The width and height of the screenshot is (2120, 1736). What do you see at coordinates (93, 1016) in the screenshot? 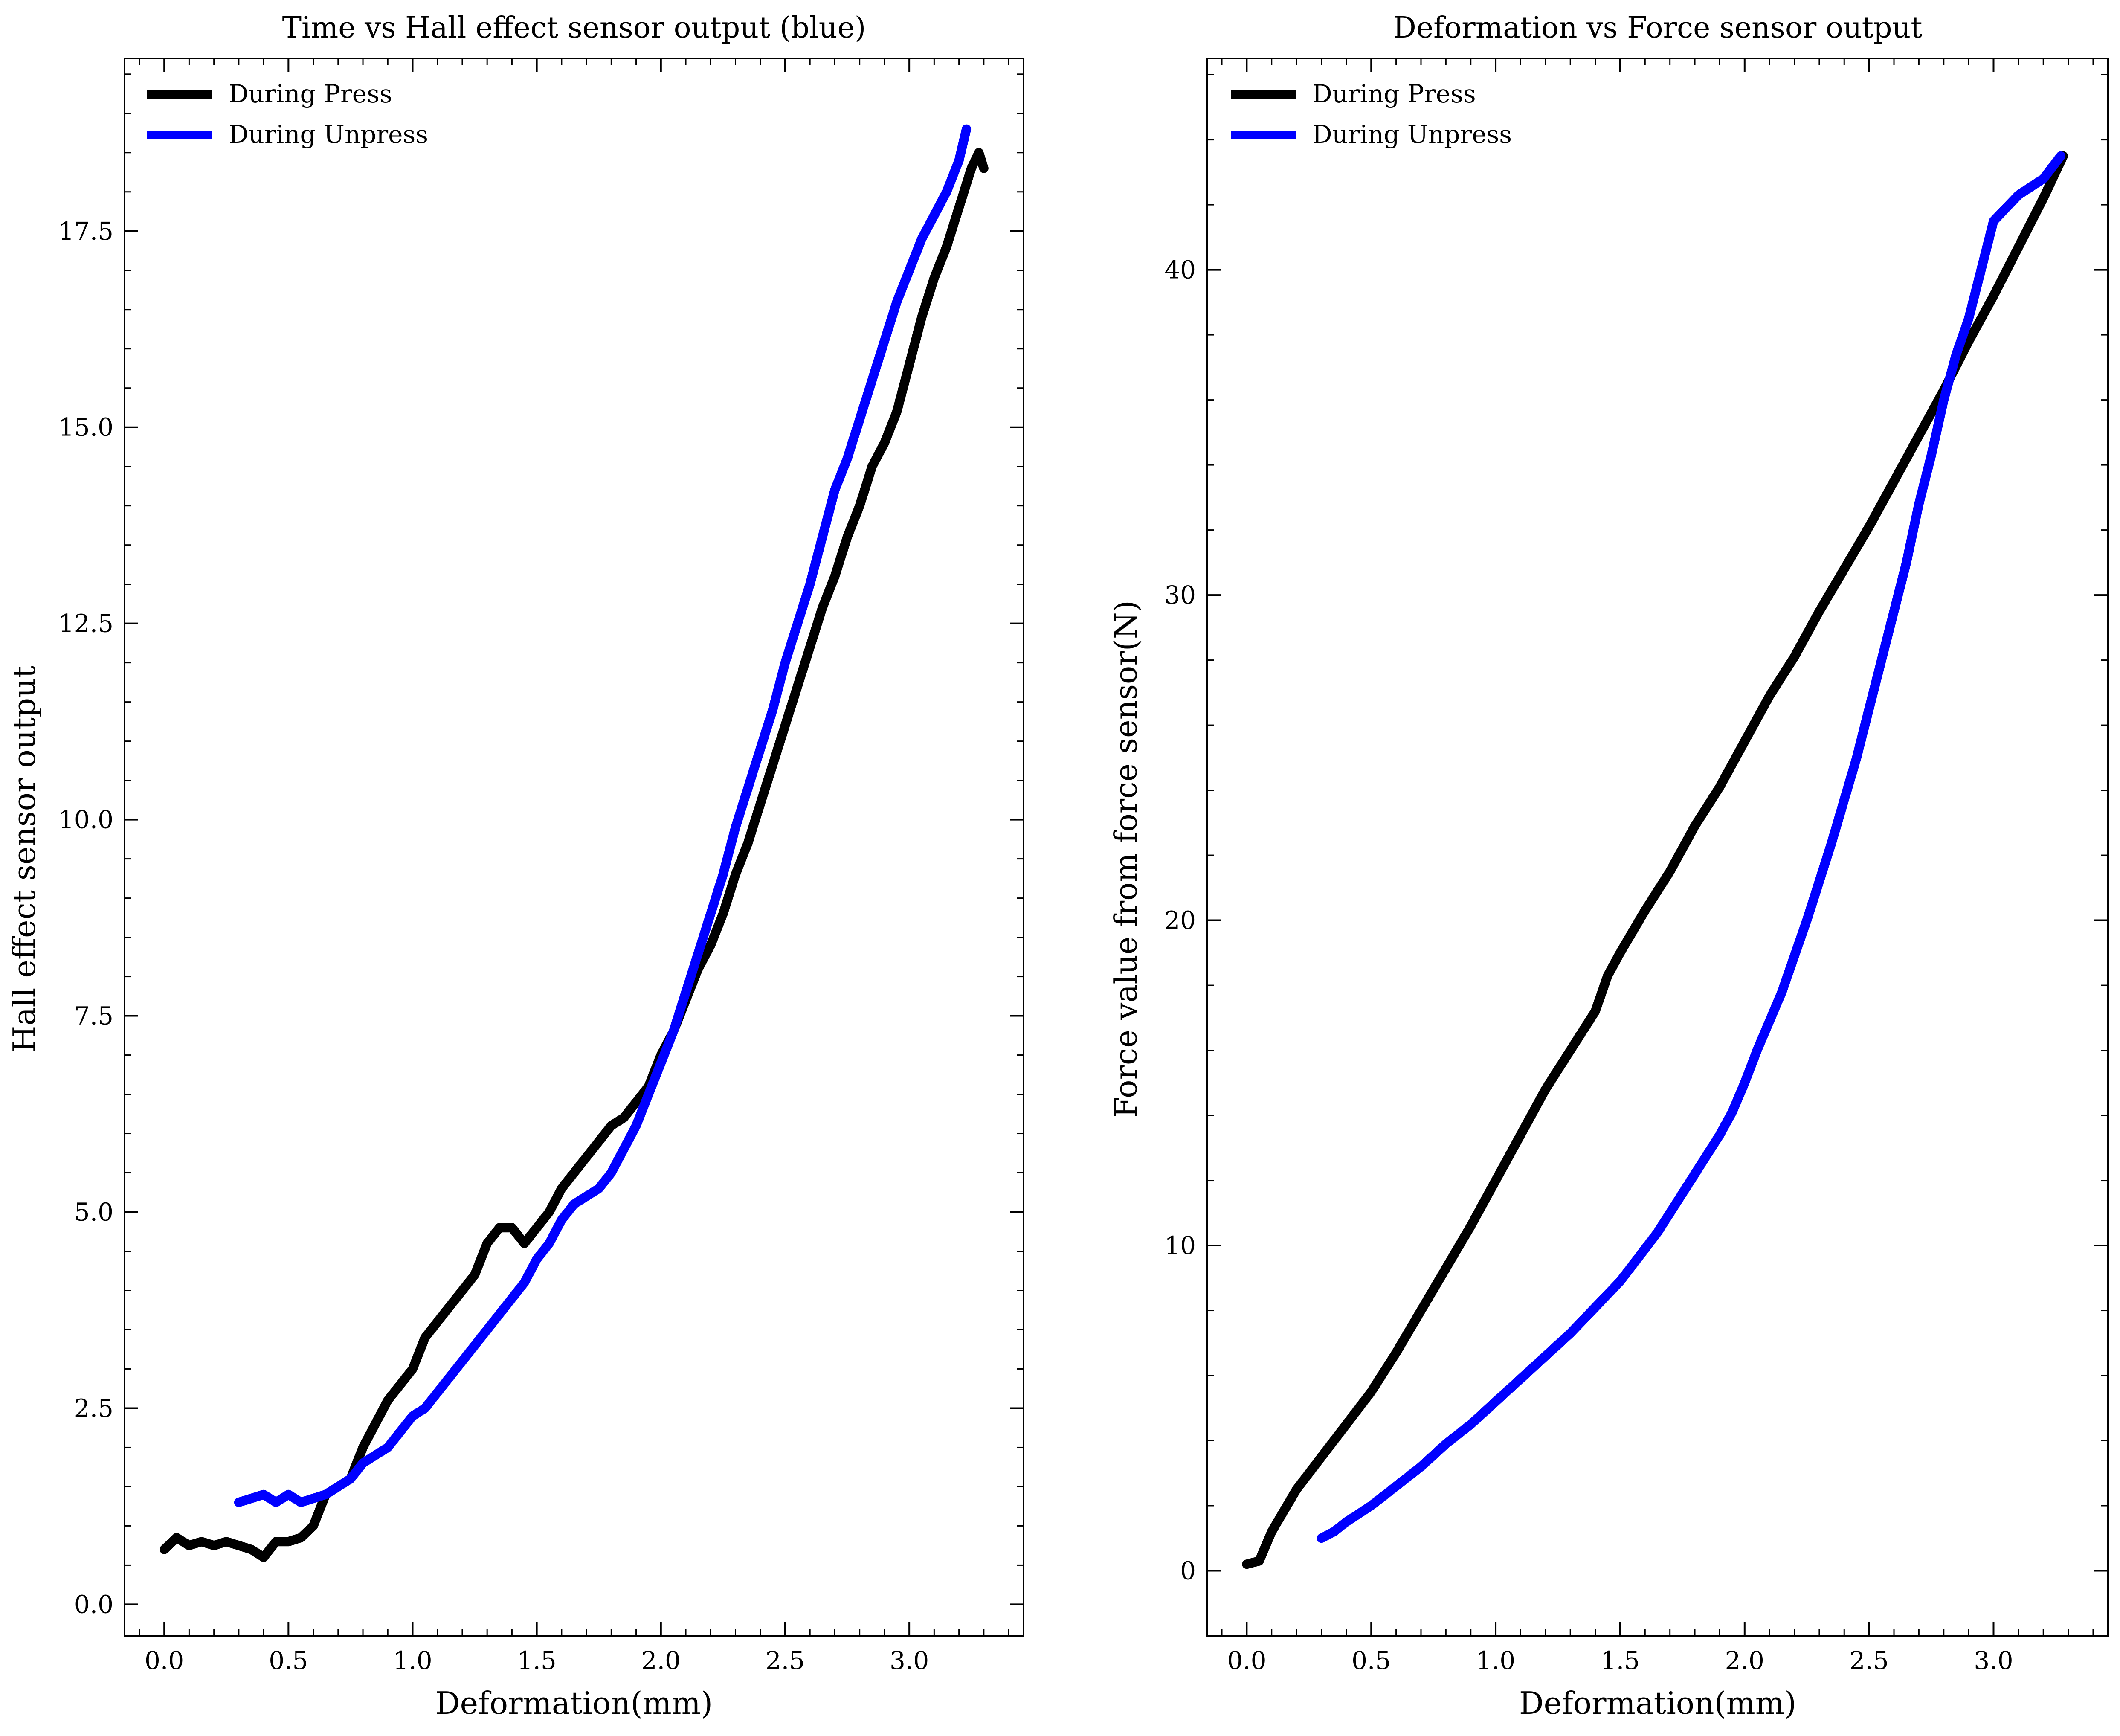
I see `y-tick-label: 7.5` at bounding box center [93, 1016].